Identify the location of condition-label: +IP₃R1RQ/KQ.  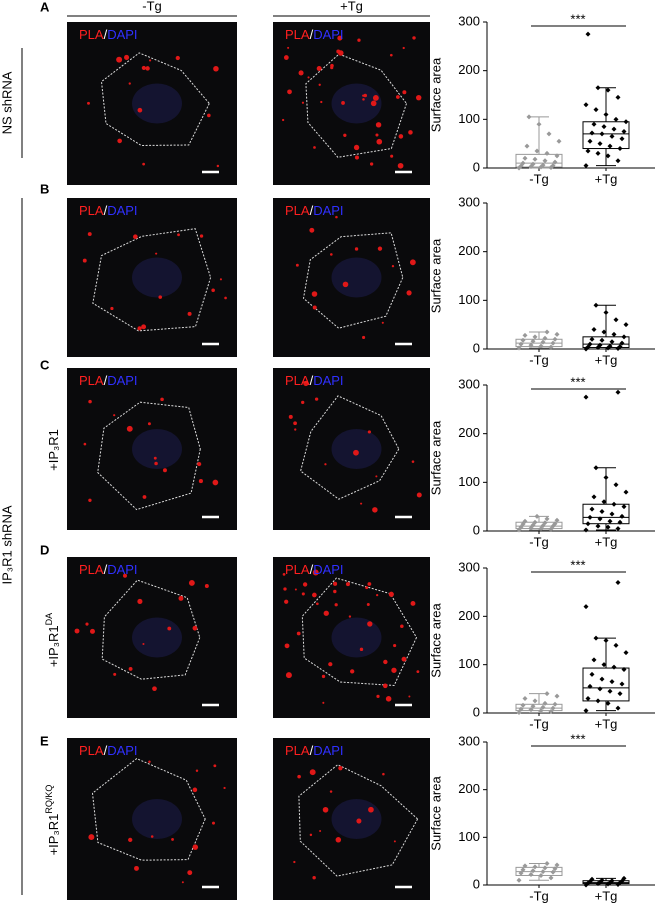
(52, 820).